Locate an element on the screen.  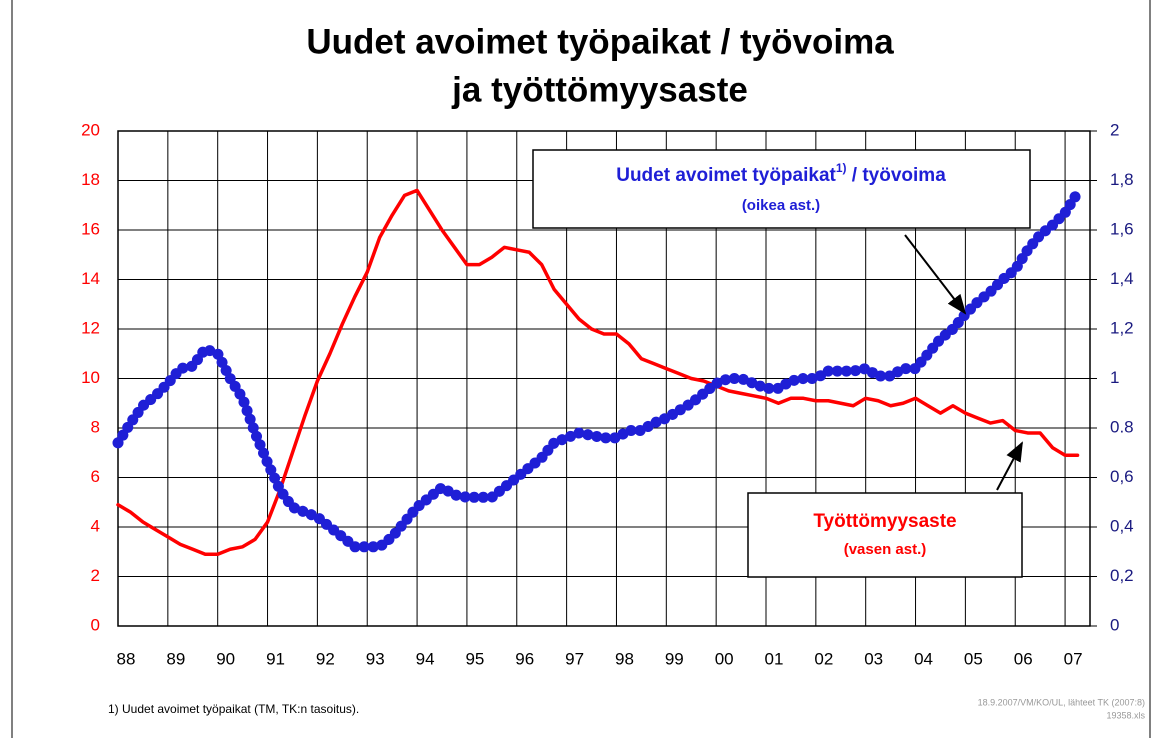
annotation-note: (oikea ast.) is located at coordinates (781, 205).